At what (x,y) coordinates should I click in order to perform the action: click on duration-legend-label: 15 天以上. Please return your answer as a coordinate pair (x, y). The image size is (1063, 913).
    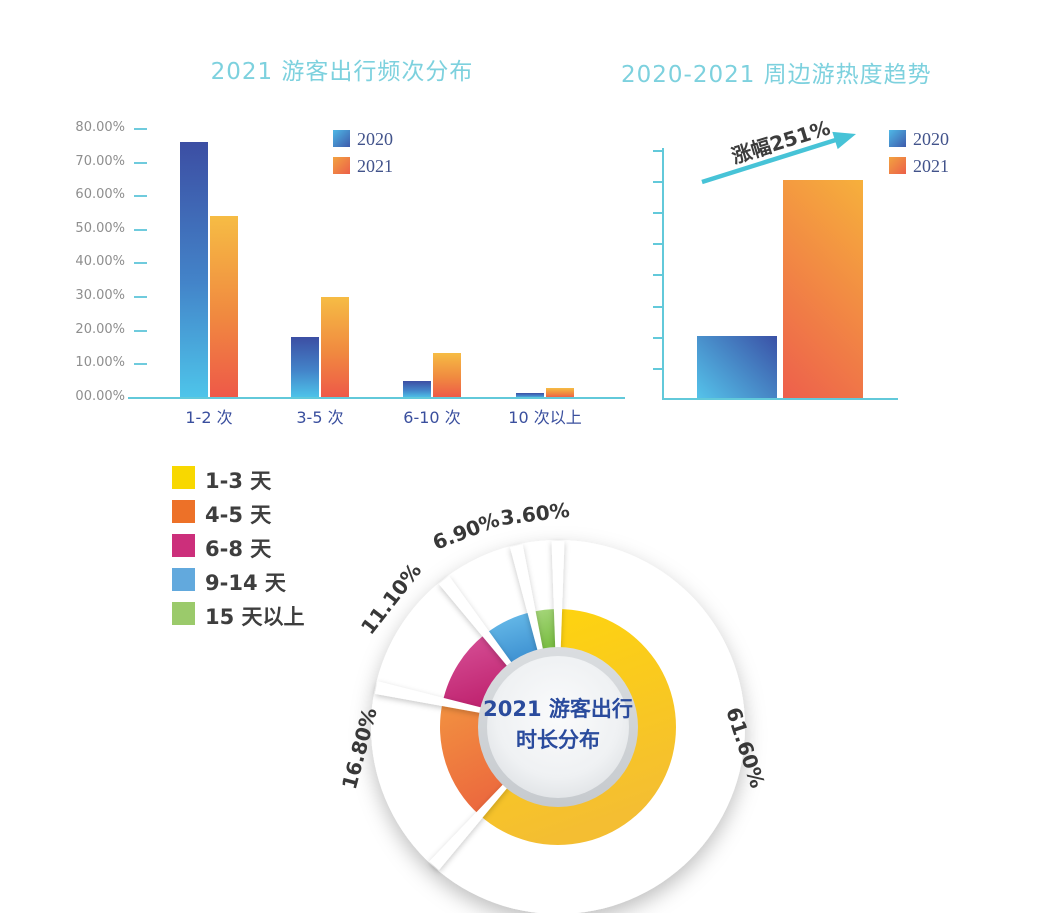
    Looking at the image, I should click on (255, 617).